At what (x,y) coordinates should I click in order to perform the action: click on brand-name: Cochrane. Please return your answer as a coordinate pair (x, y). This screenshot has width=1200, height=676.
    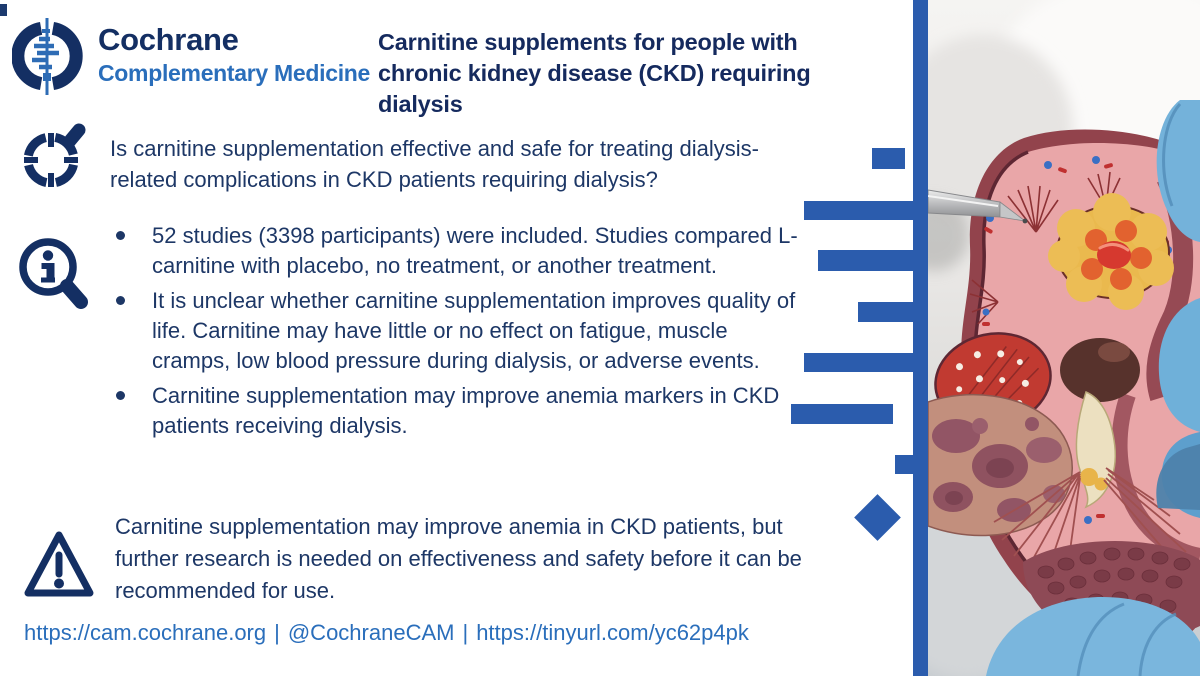
    Looking at the image, I should click on (168, 39).